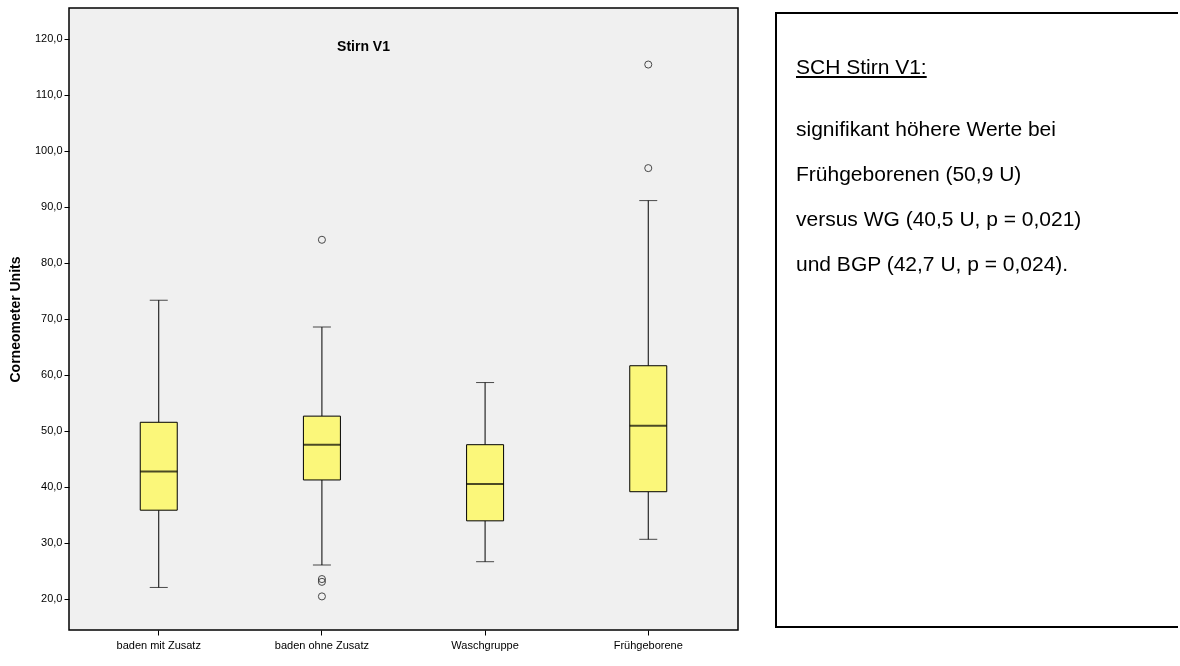  I want to click on text: SCH Stirn V1:, so click(862, 67).